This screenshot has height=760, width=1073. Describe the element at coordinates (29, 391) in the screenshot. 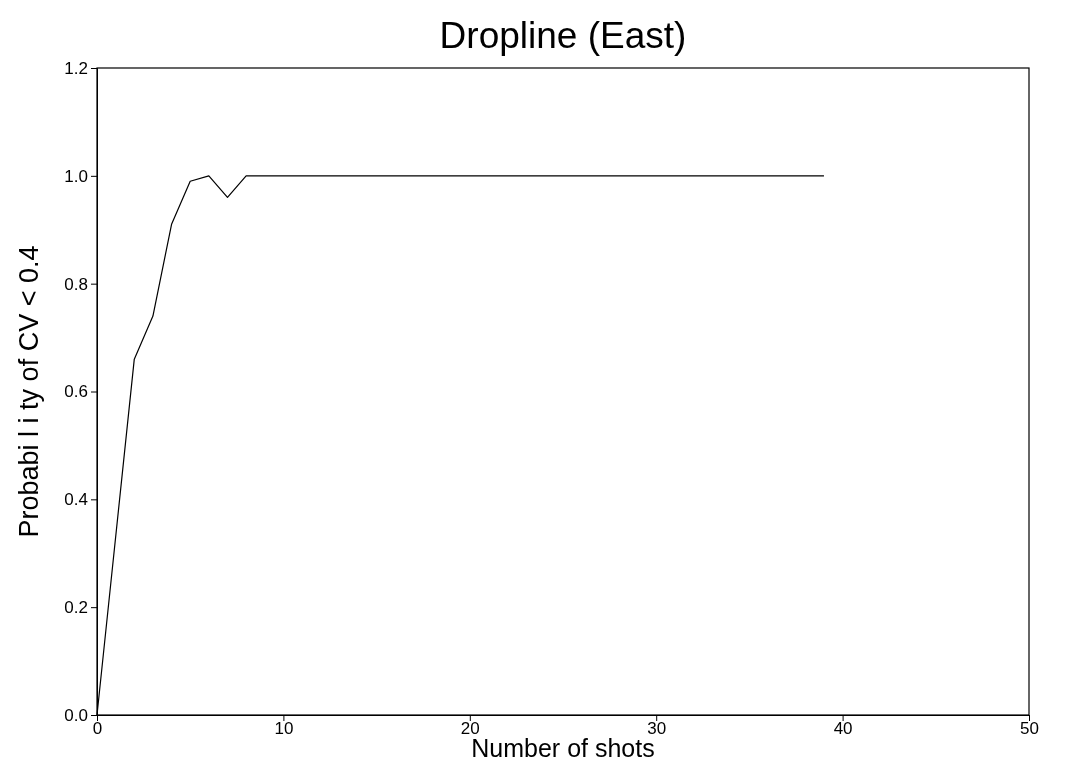

I see `y-axis-title: Probabi l i ty of CV < 0.4` at that location.